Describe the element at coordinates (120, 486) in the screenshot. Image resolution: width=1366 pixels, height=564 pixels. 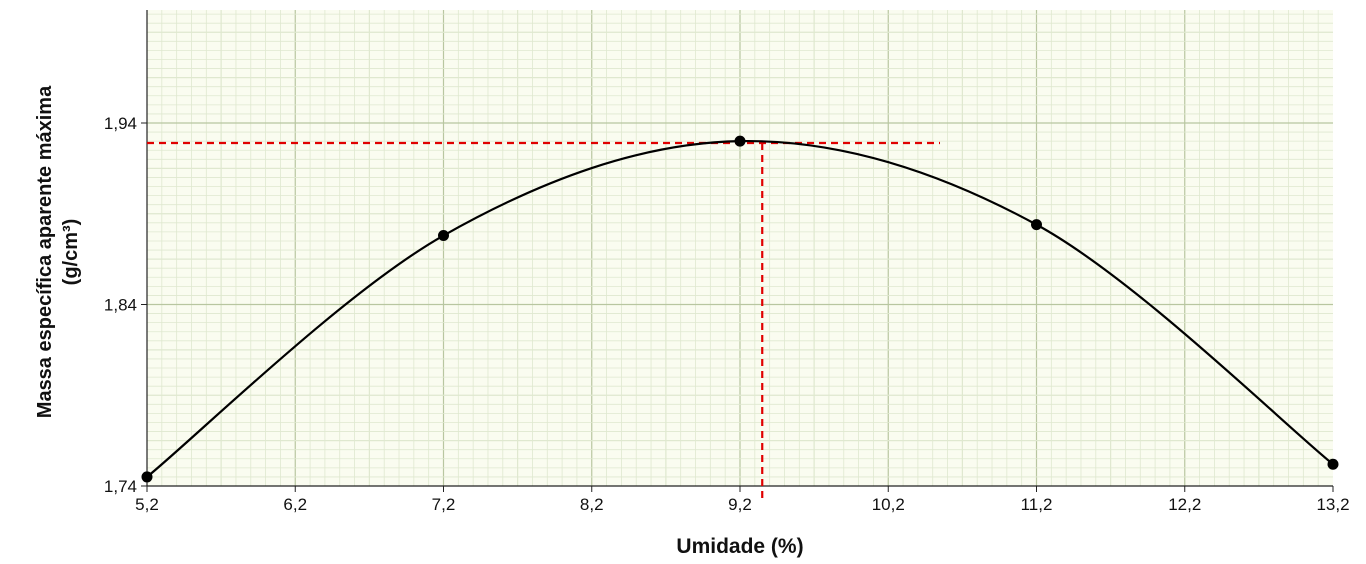
I see `y-tick-label: 1,74` at that location.